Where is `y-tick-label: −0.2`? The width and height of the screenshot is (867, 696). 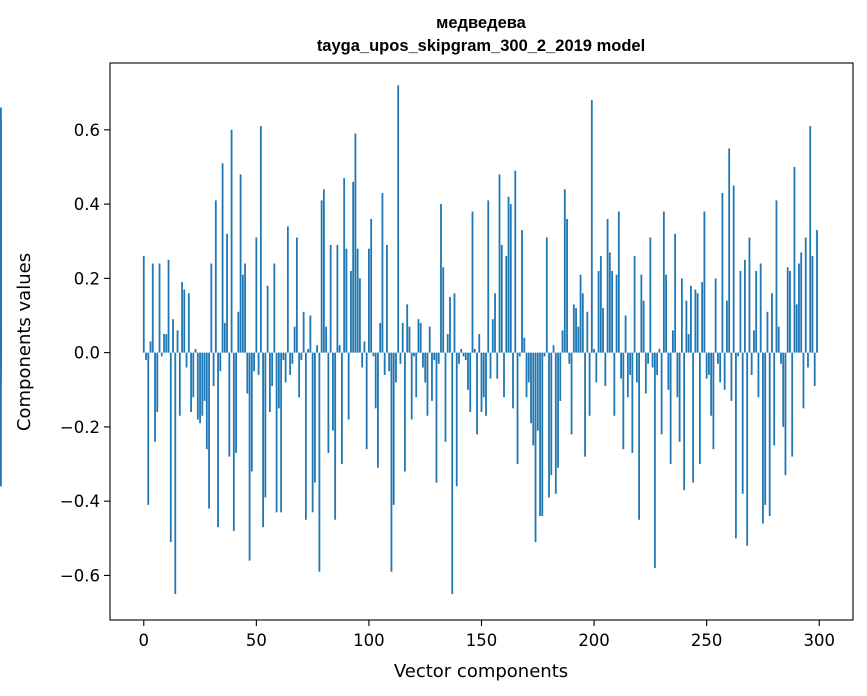
y-tick-label: −0.2 is located at coordinates (80, 427).